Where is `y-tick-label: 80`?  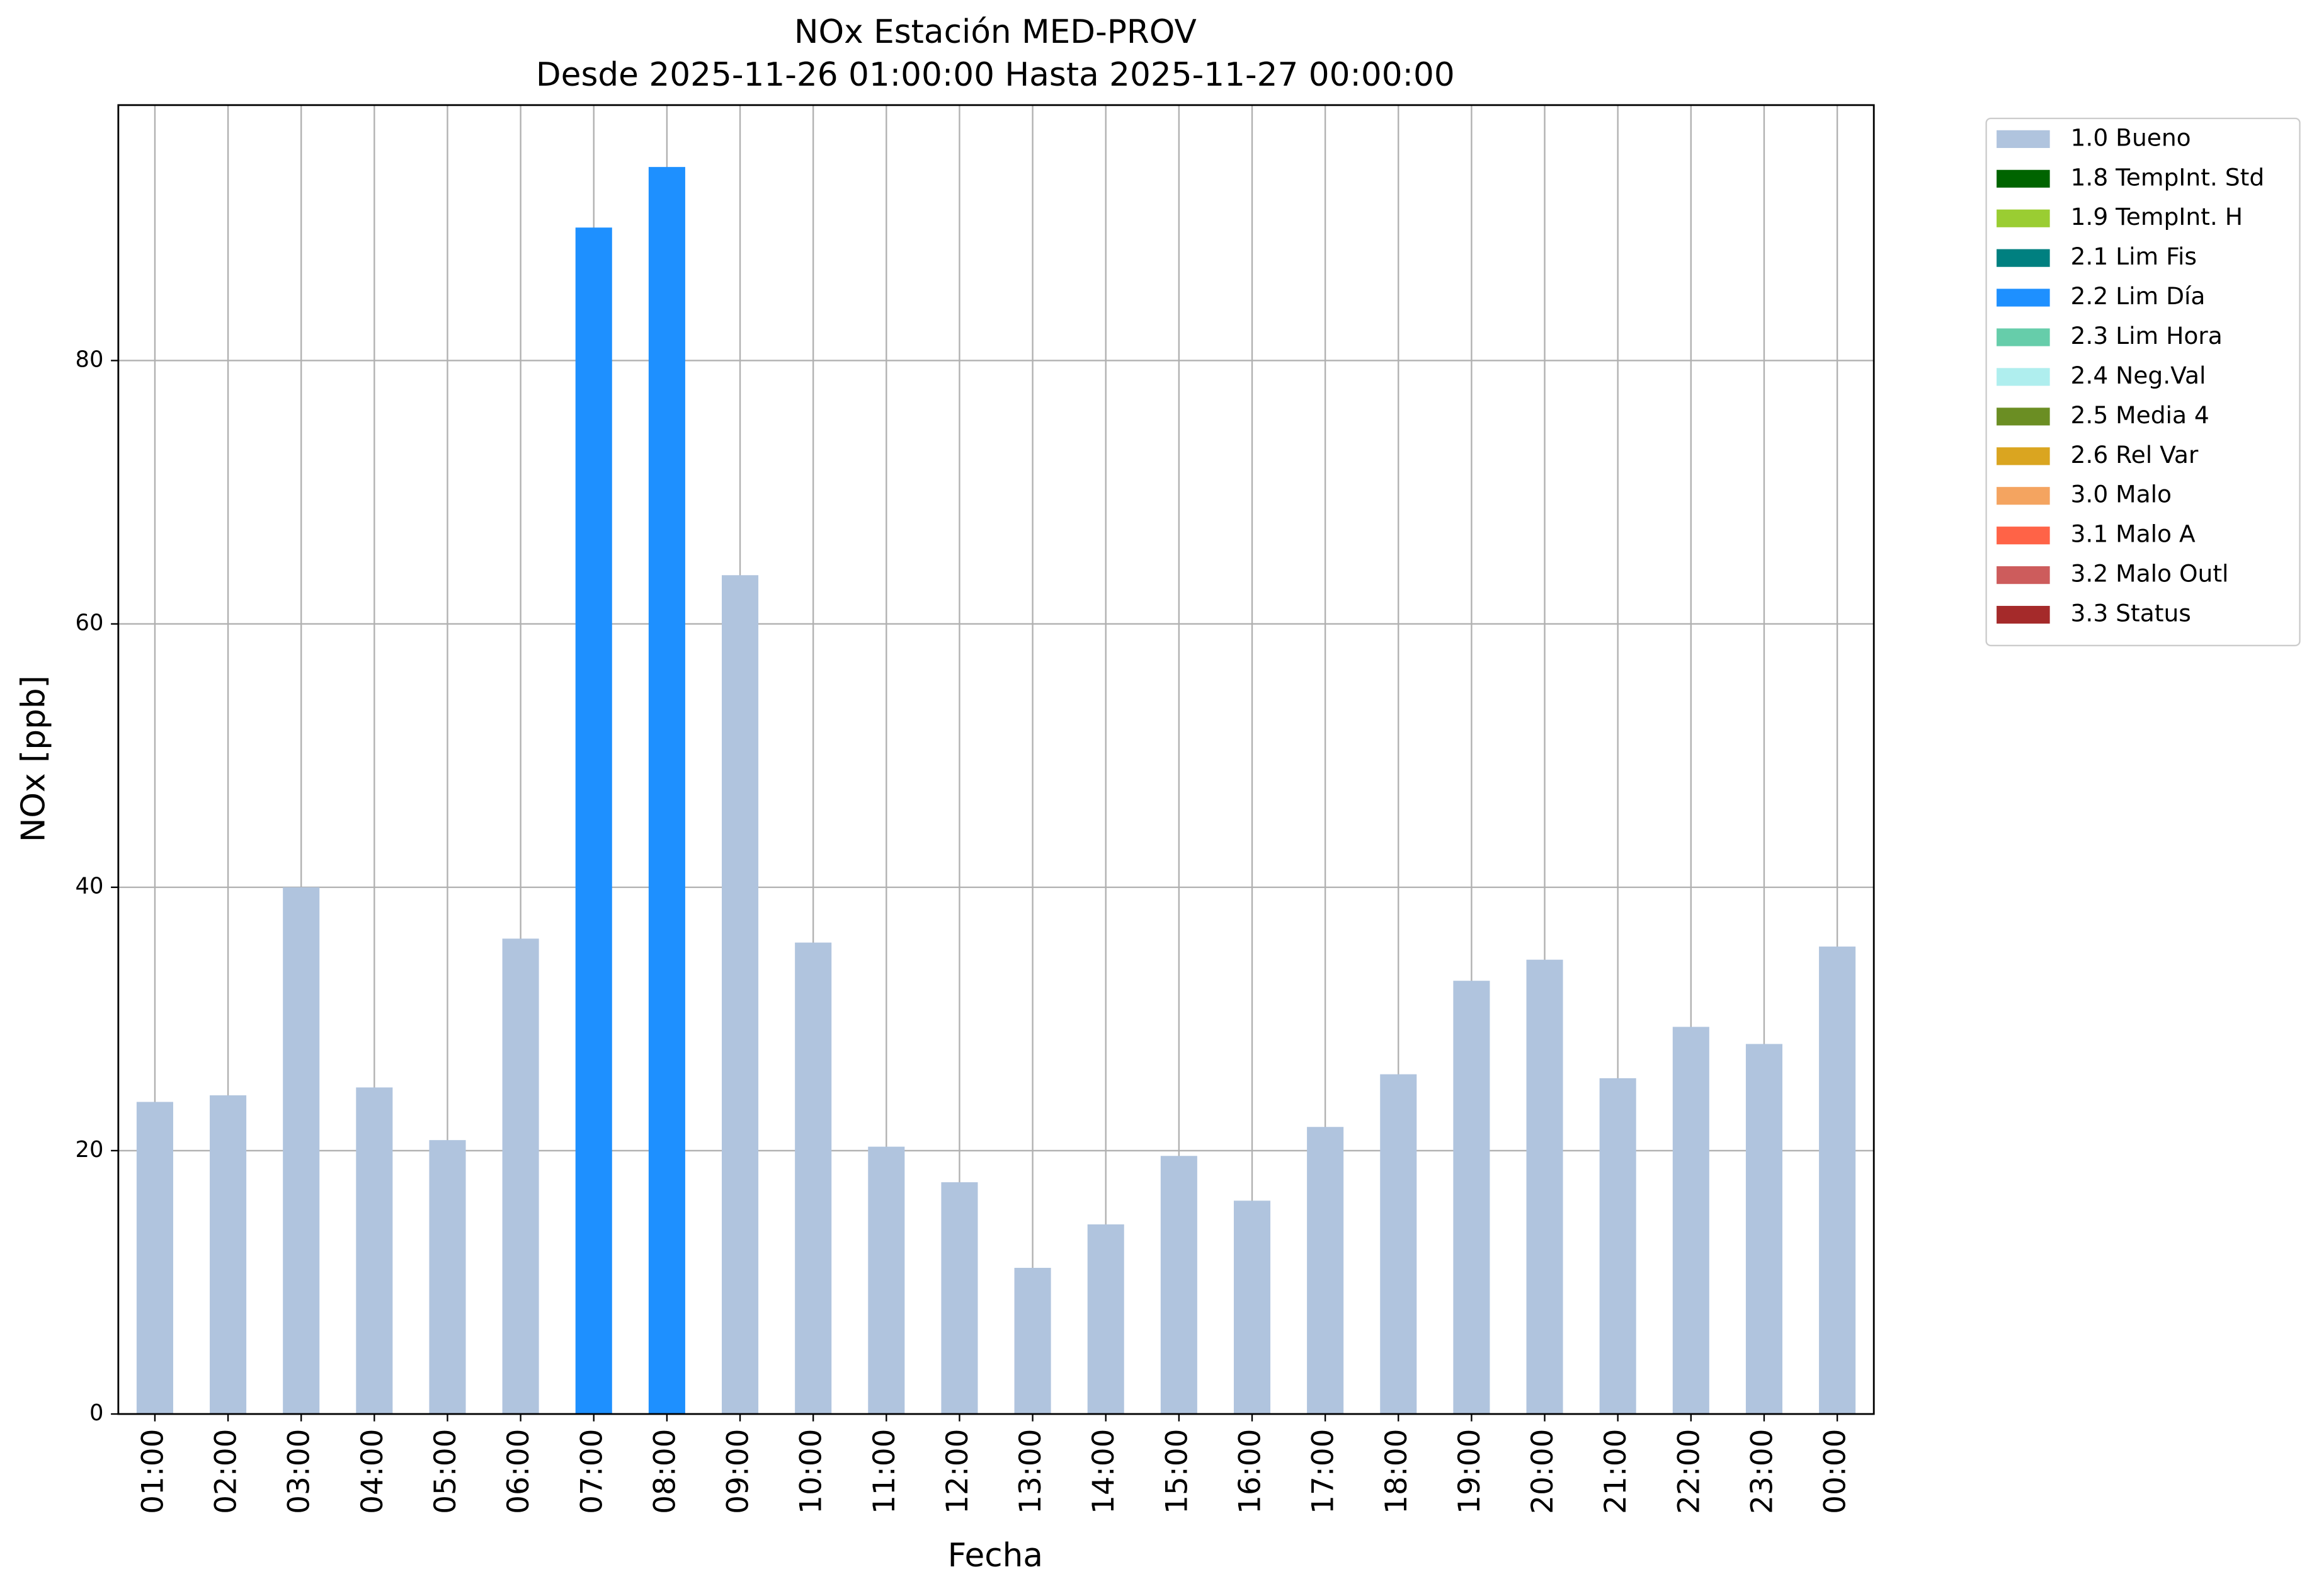
y-tick-label: 80 is located at coordinates (90, 359).